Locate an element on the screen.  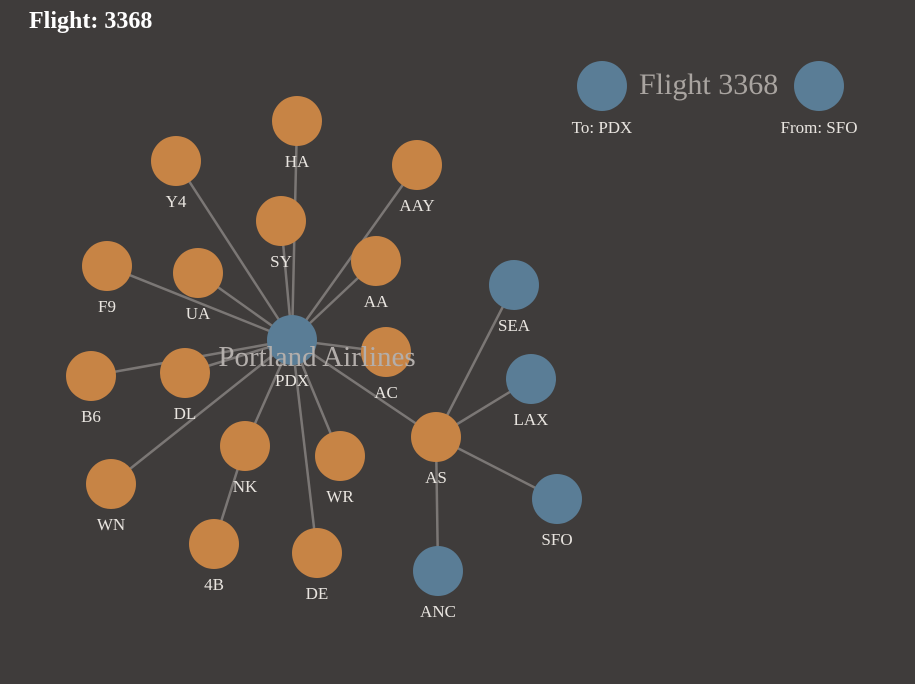
edge-as-sea is located at coordinates (475, 361).